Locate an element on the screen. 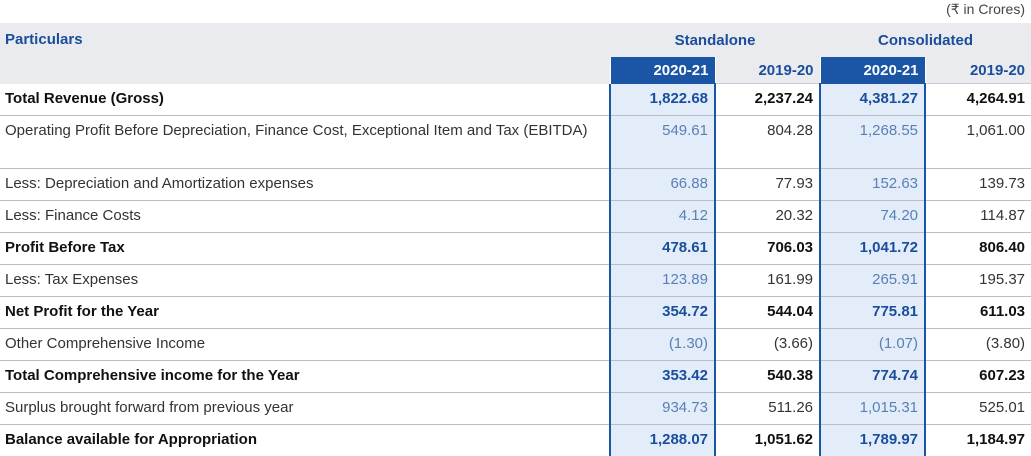 The width and height of the screenshot is (1031, 456). cell-consolidated-previous: 607.23 is located at coordinates (978, 377).